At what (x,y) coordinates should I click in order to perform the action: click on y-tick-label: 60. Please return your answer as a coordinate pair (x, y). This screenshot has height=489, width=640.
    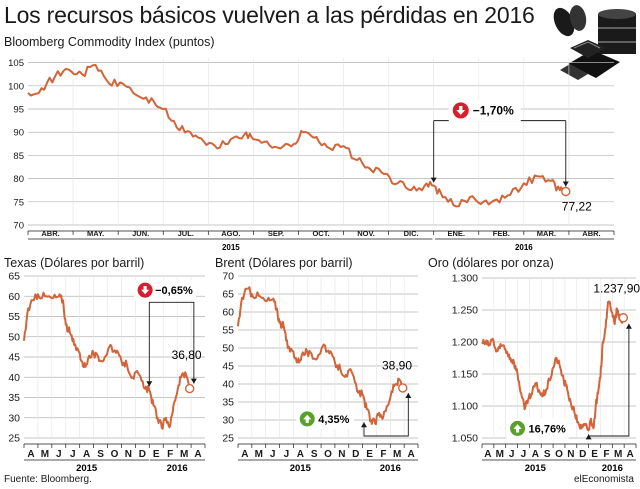
    Looking at the image, I should click on (14, 297).